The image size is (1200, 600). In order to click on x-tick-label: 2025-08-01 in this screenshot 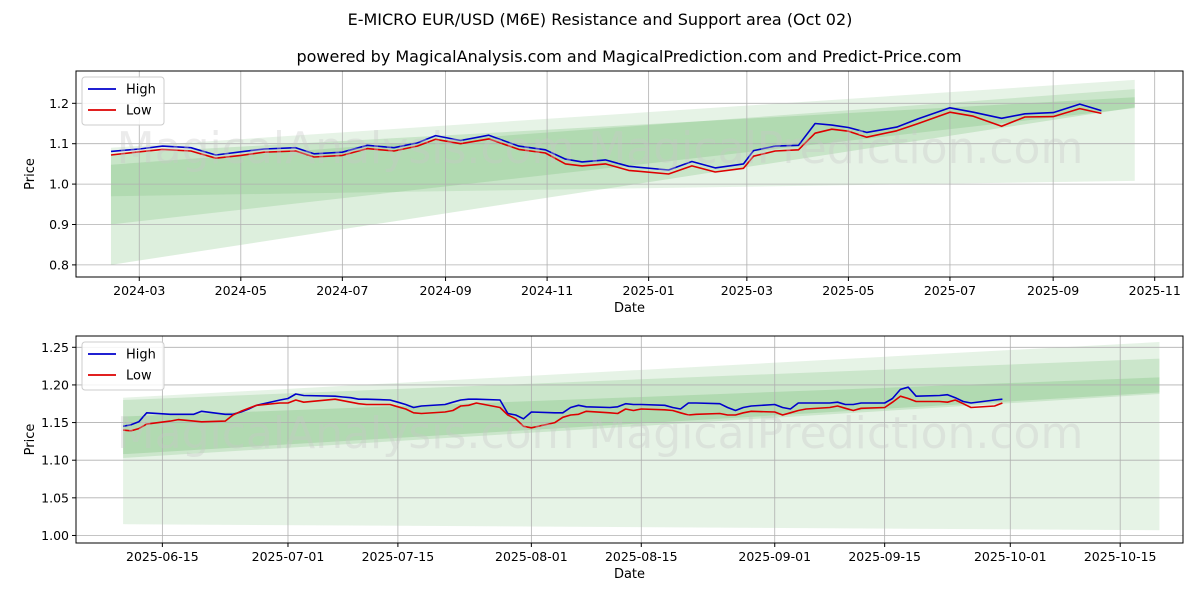, I will do `click(531, 556)`.